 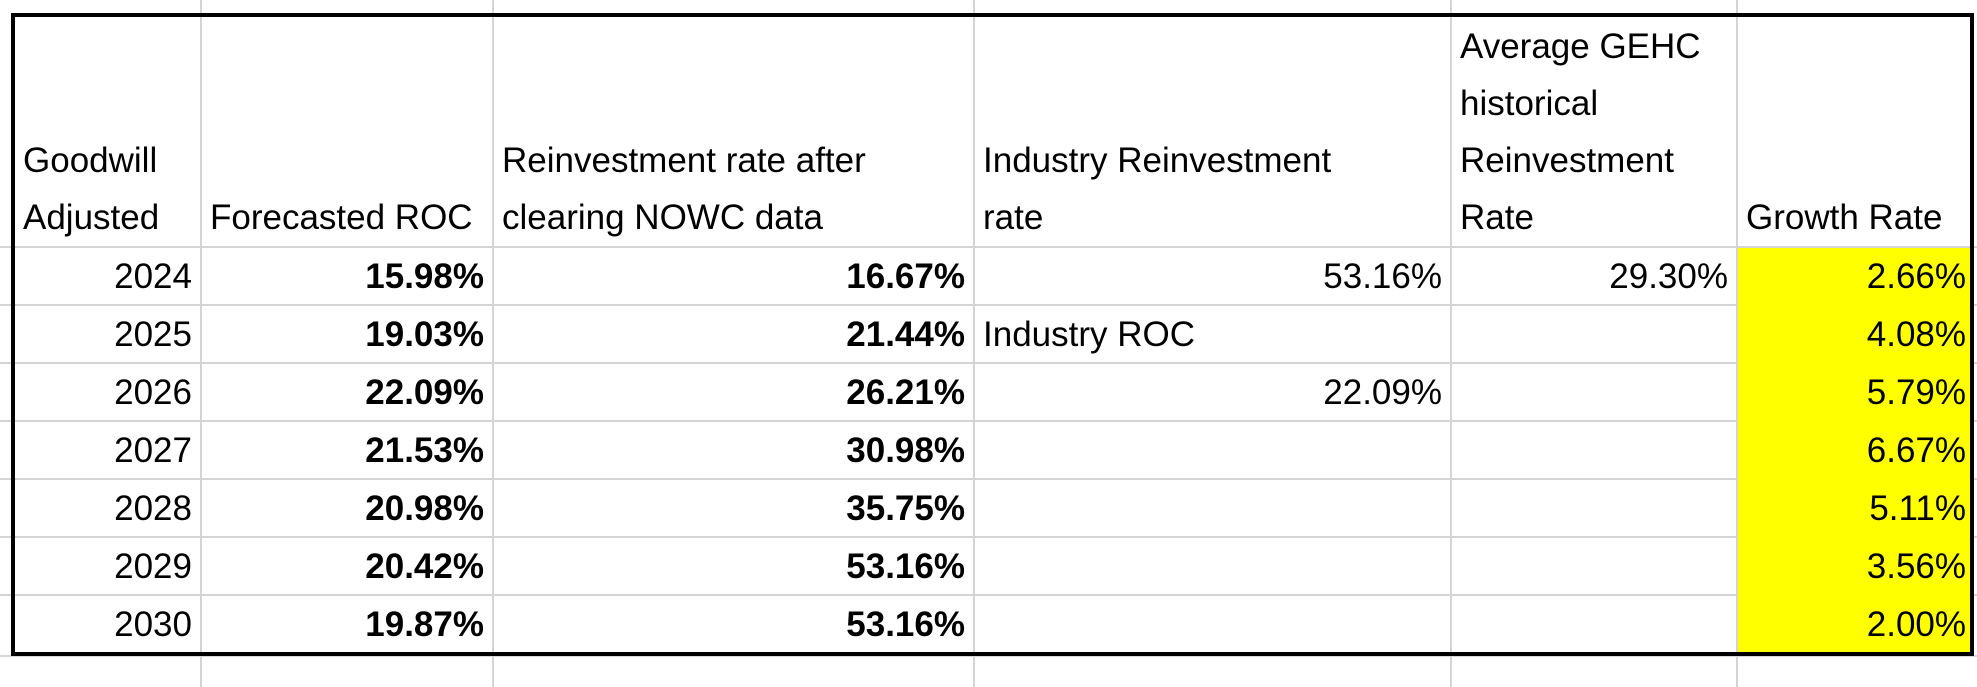 I want to click on cell-growth-rate: 4.08%, so click(x=1916, y=334).